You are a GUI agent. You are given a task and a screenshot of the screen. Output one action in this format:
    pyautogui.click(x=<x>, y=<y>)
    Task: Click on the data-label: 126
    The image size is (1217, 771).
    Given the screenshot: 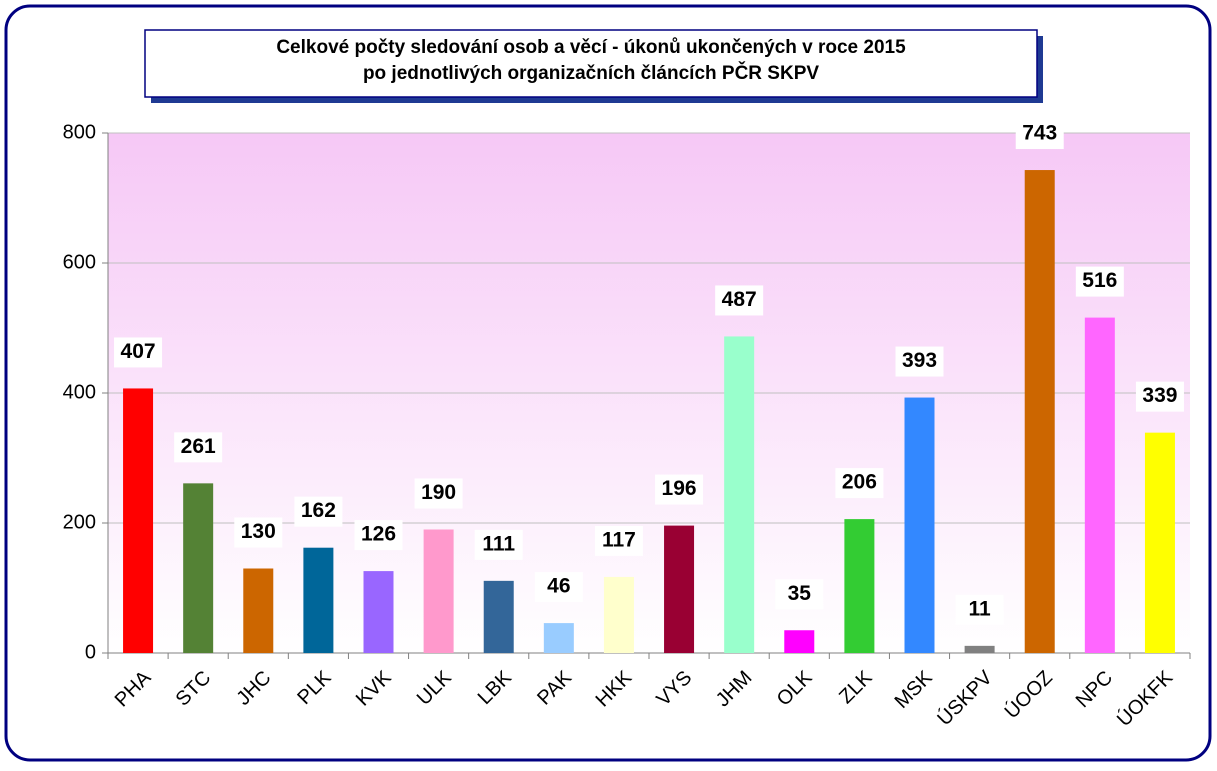 What is the action you would take?
    pyautogui.click(x=378, y=534)
    